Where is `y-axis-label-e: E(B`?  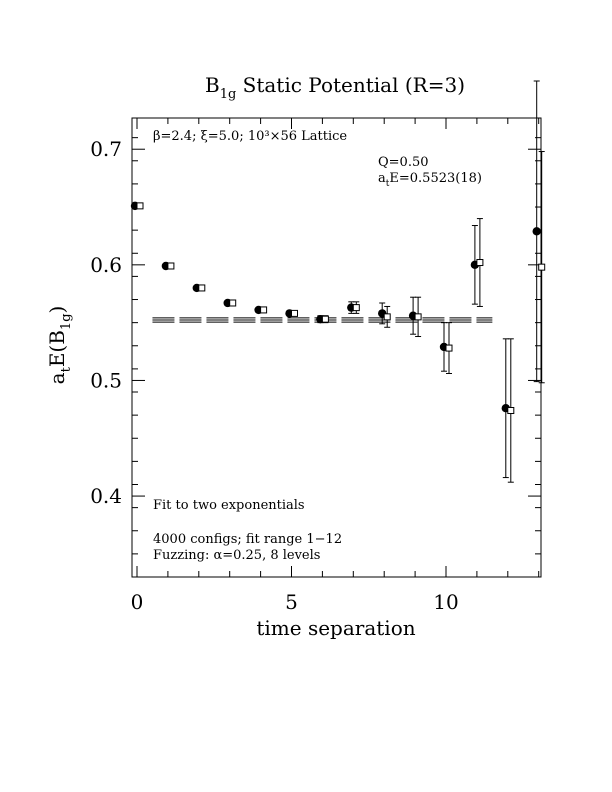 y-axis-label-e: E(B is located at coordinates (57, 348).